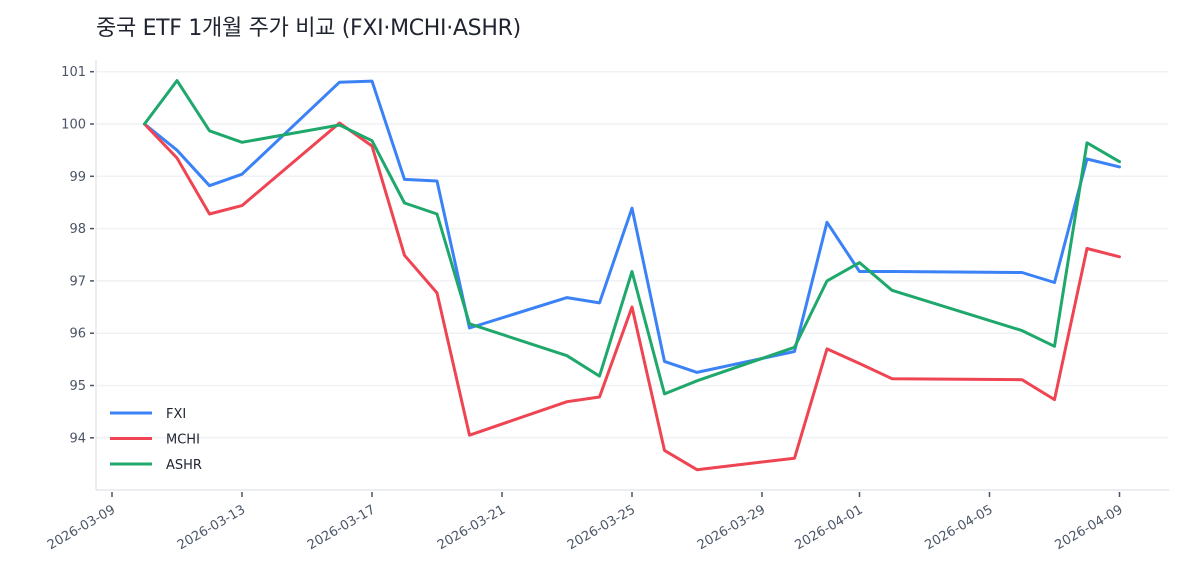 This screenshot has height=585, width=1182. Describe the element at coordinates (77, 229) in the screenshot. I see `y-tick-label: 98` at that location.